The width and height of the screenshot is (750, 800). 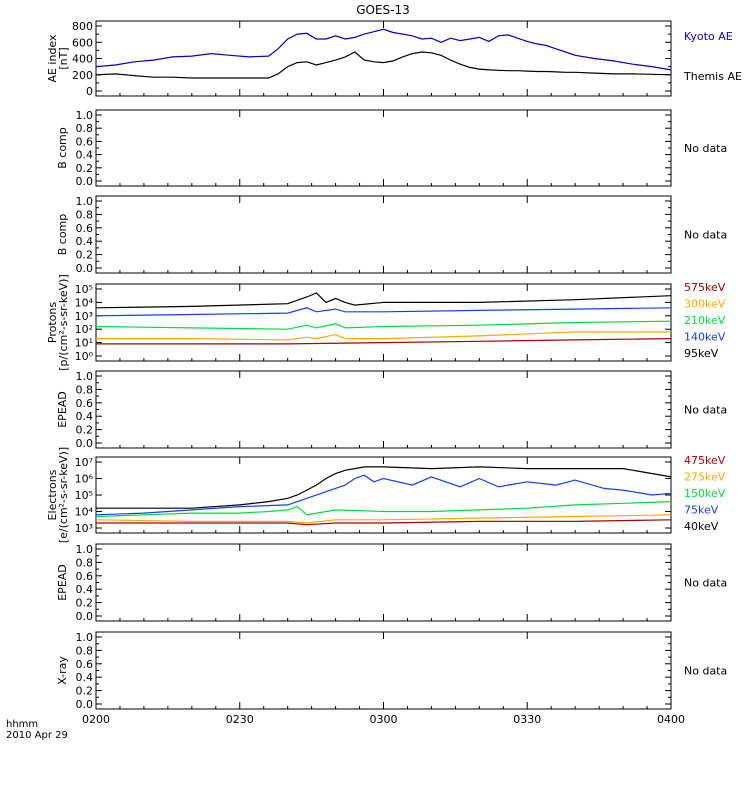 What do you see at coordinates (84, 343) in the screenshot?
I see `y-tick-label: 10¹` at bounding box center [84, 343].